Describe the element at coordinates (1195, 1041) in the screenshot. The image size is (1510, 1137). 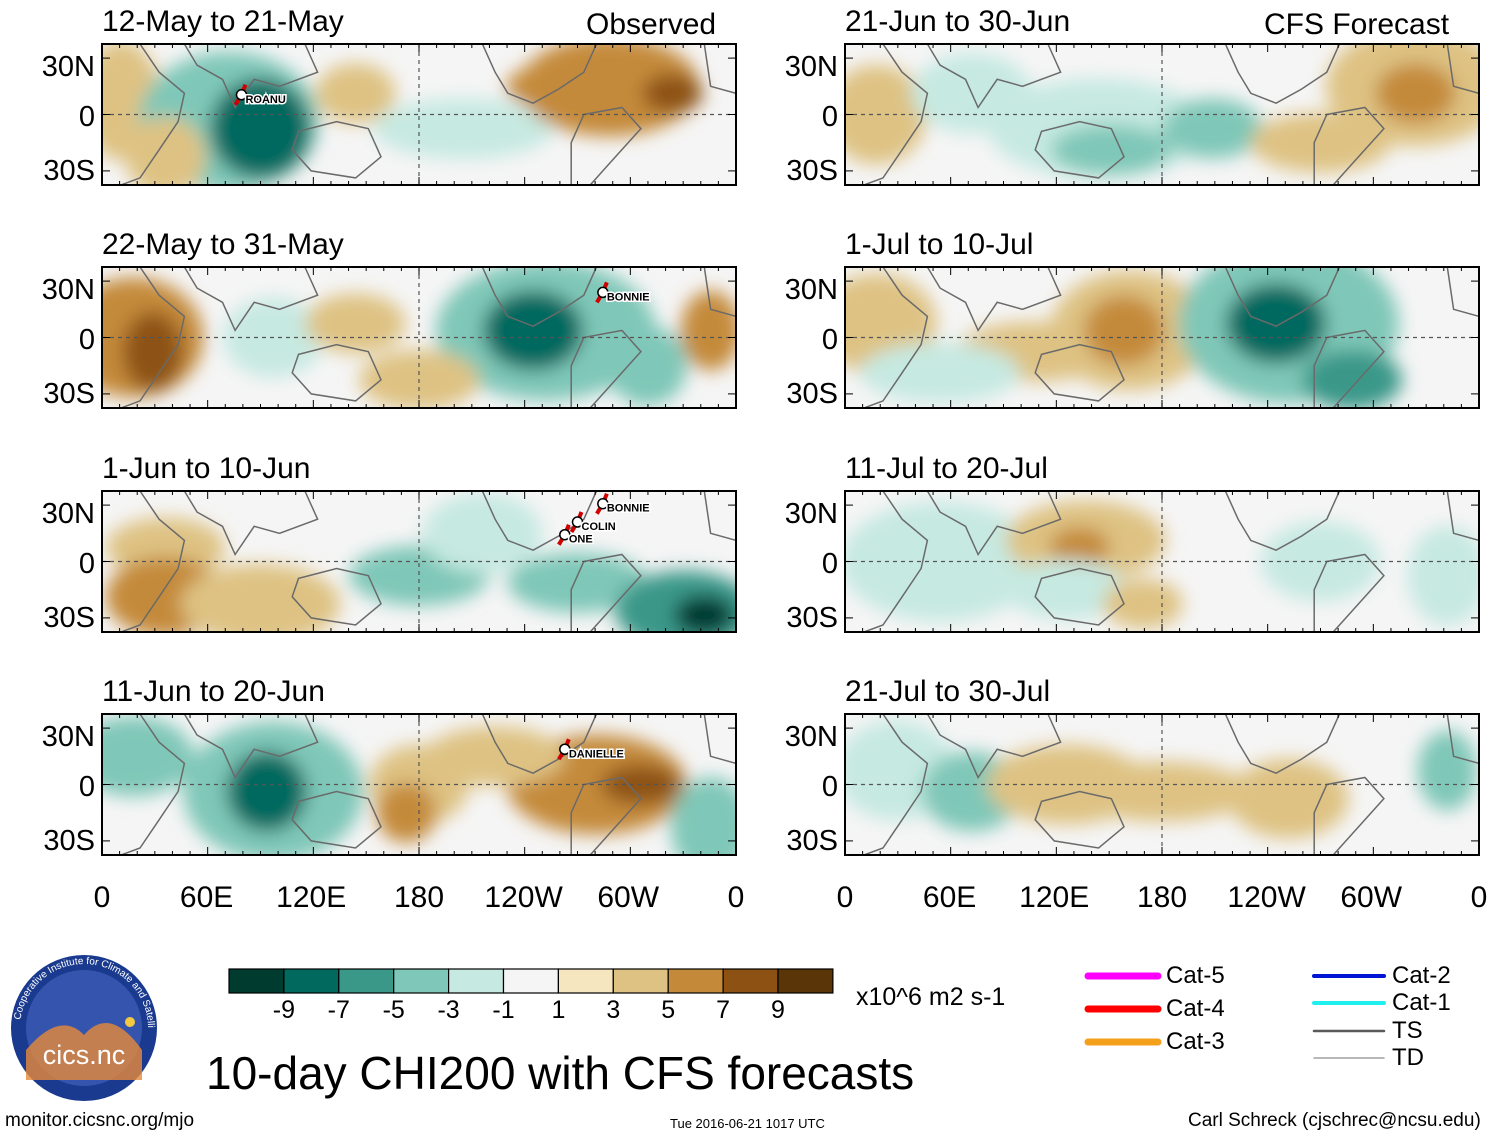
I see `legend-label-cat-3: Cat-3` at that location.